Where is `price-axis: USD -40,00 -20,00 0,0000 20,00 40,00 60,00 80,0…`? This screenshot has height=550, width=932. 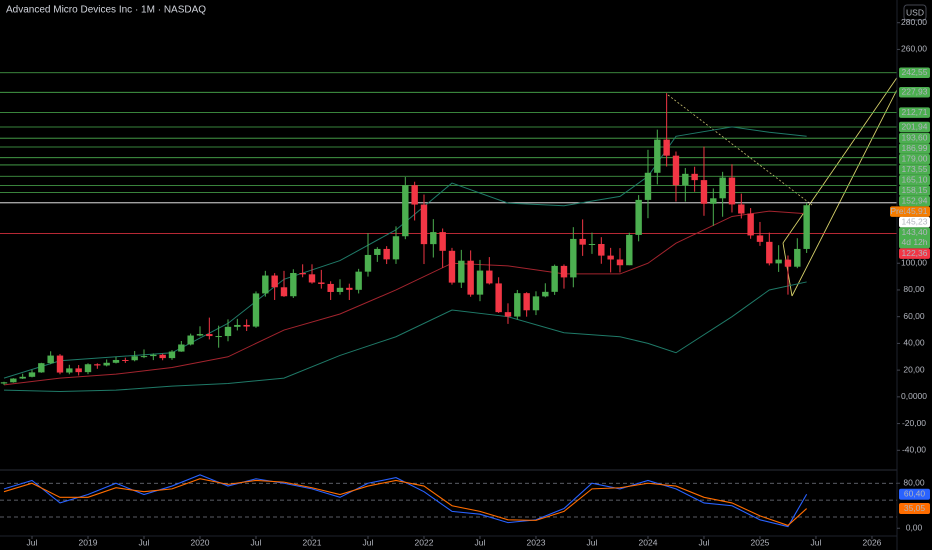
price-axis: USD -40,00 -20,00 0,0000 20,00 40,00 60,00 80,0… is located at coordinates (911, 275).